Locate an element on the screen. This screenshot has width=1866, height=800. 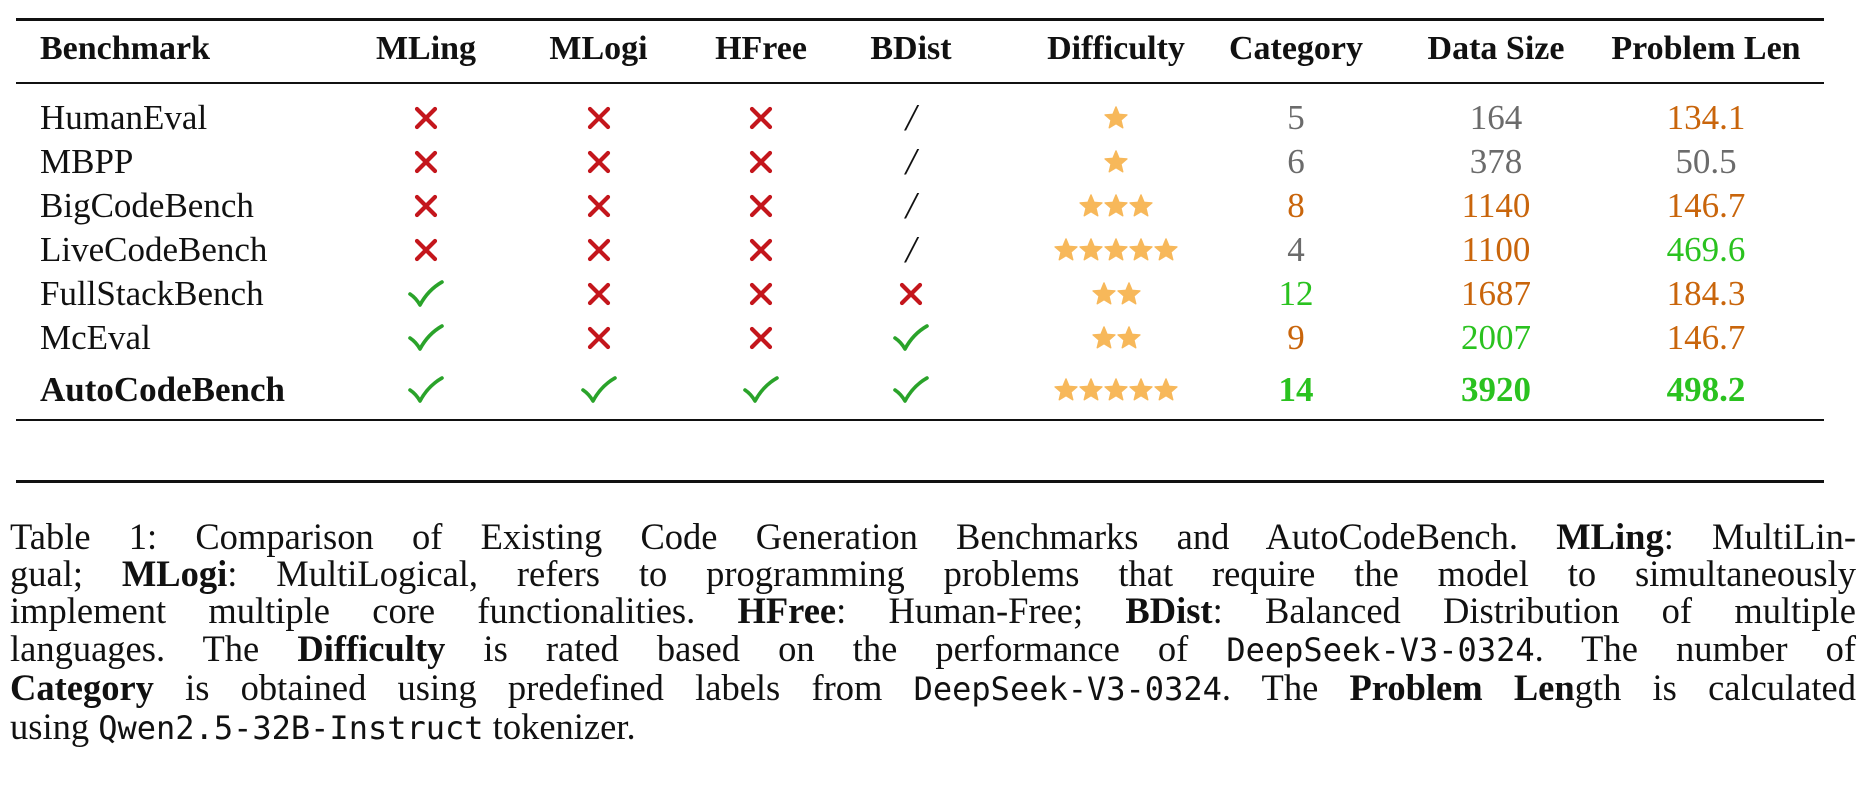
caption-text: : MultiLin- is located at coordinates (1760, 536).